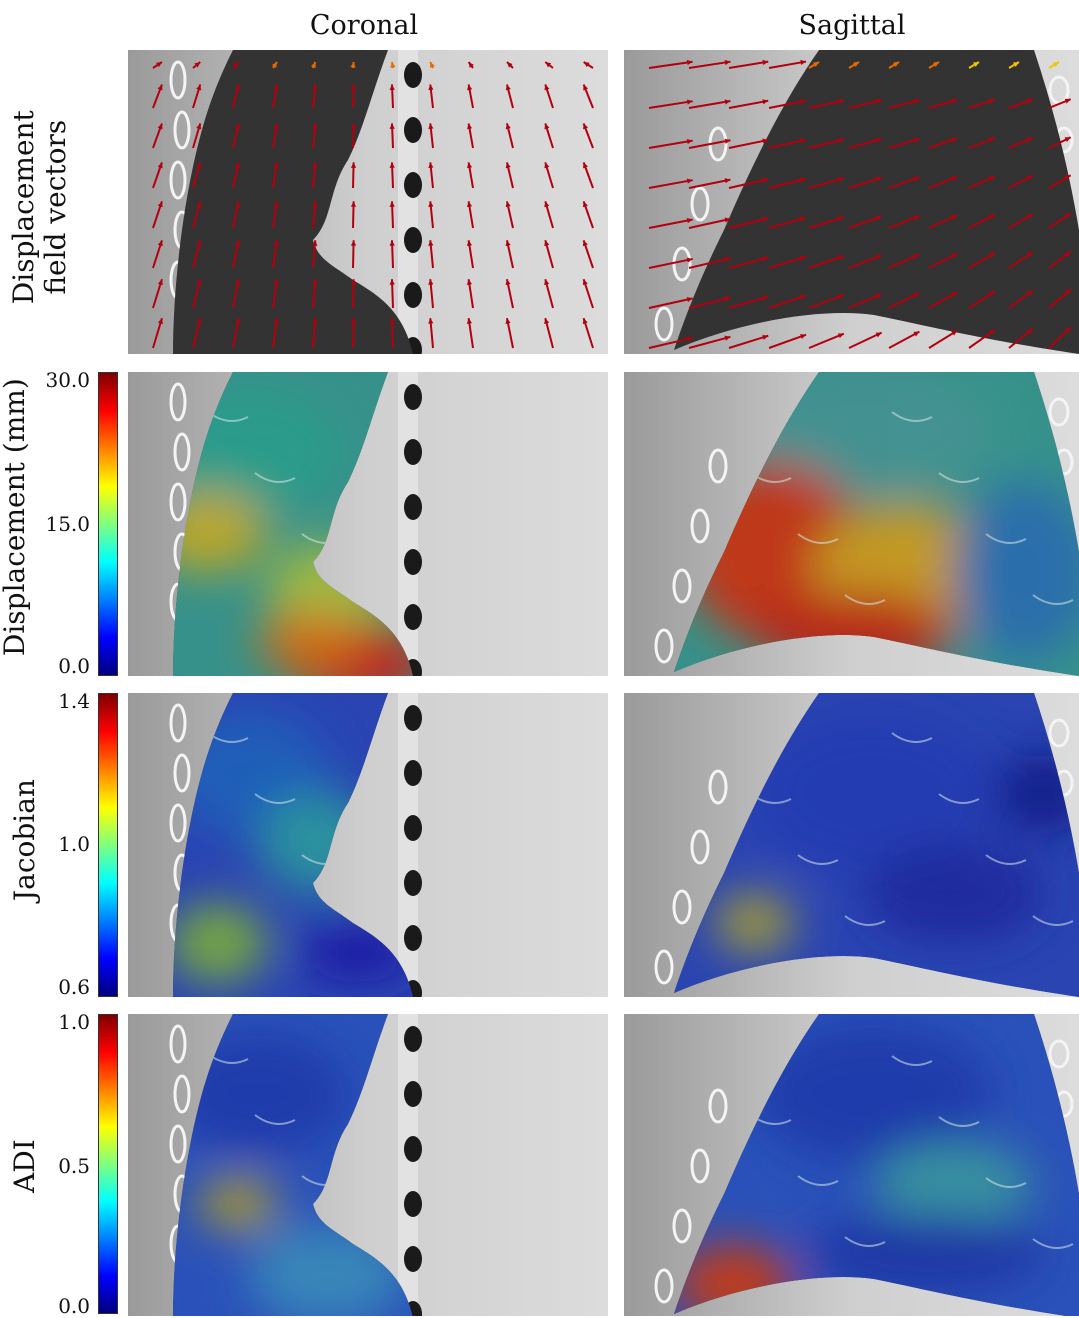 This screenshot has width=1079, height=1318. I want to click on tick-jacobian-mid: 1.0, so click(74, 844).